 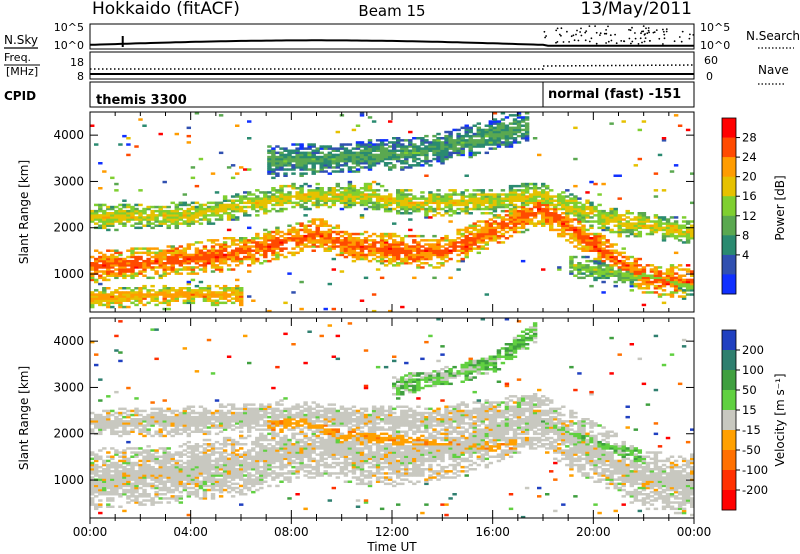 What do you see at coordinates (80, 76) in the screenshot?
I see `freq-tick-bottom: 8` at bounding box center [80, 76].